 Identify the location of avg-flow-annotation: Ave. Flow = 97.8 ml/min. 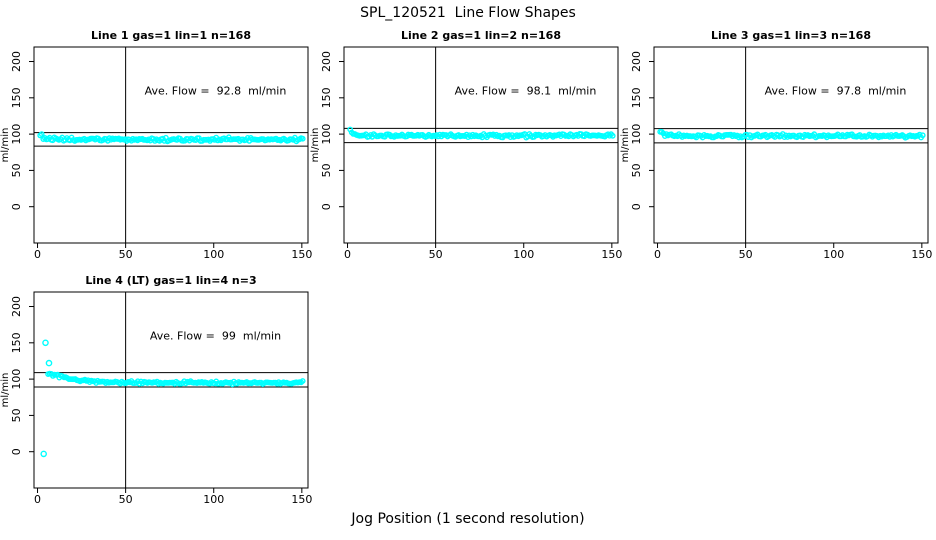
(836, 91).